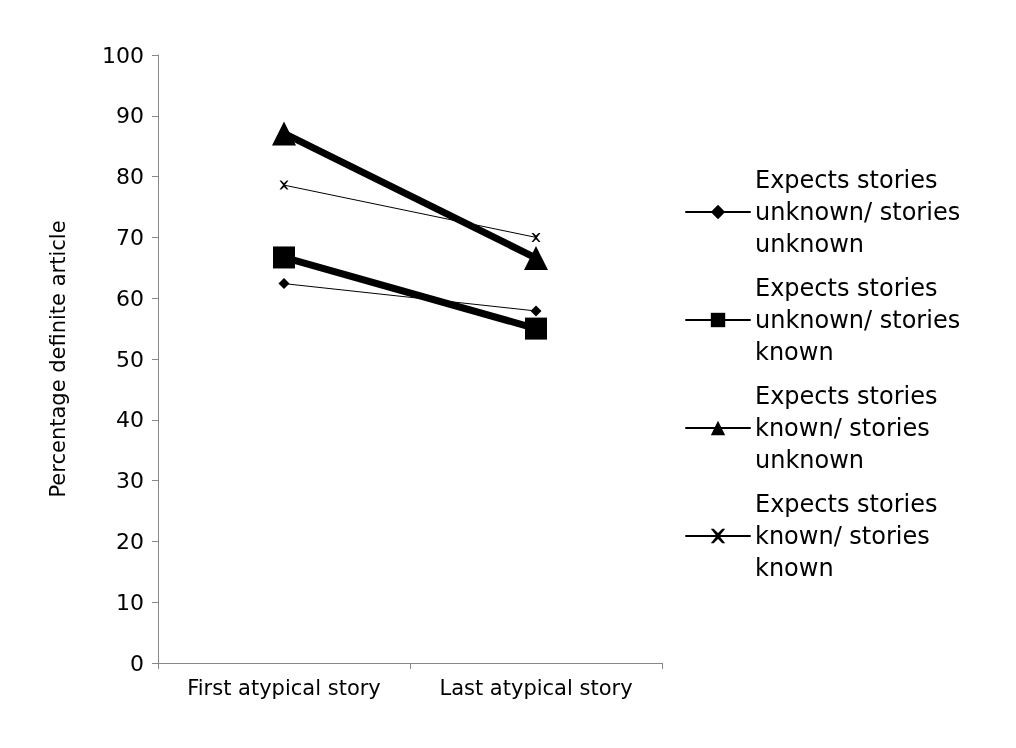 The width and height of the screenshot is (1016, 748). What do you see at coordinates (536, 687) in the screenshot?
I see `x-tick-label: Last atypical story` at bounding box center [536, 687].